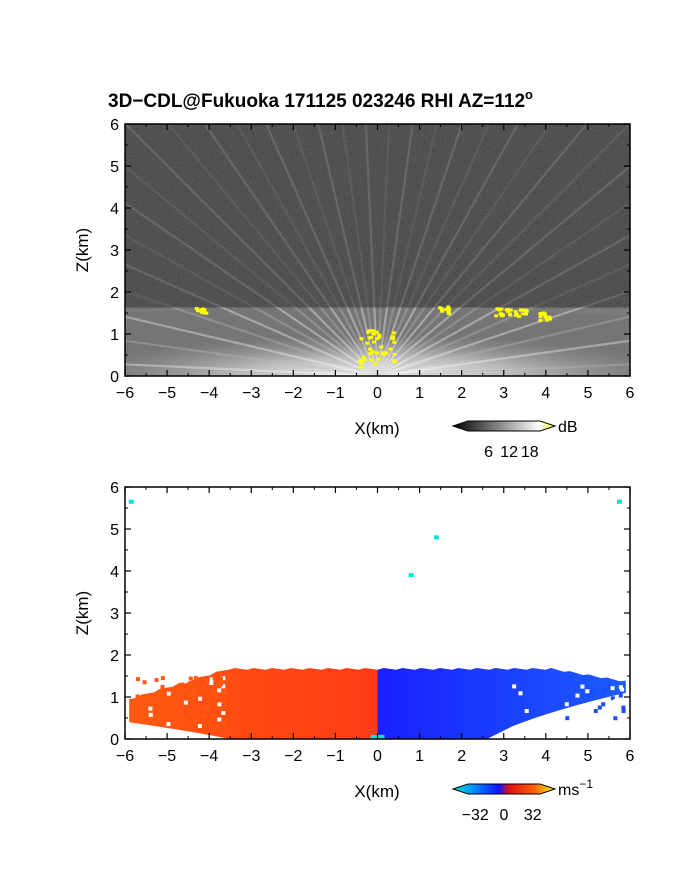 The width and height of the screenshot is (680, 880). Describe the element at coordinates (514, 440) in the screenshot. I see `snr-colorbar: 6 12 18 dB` at that location.